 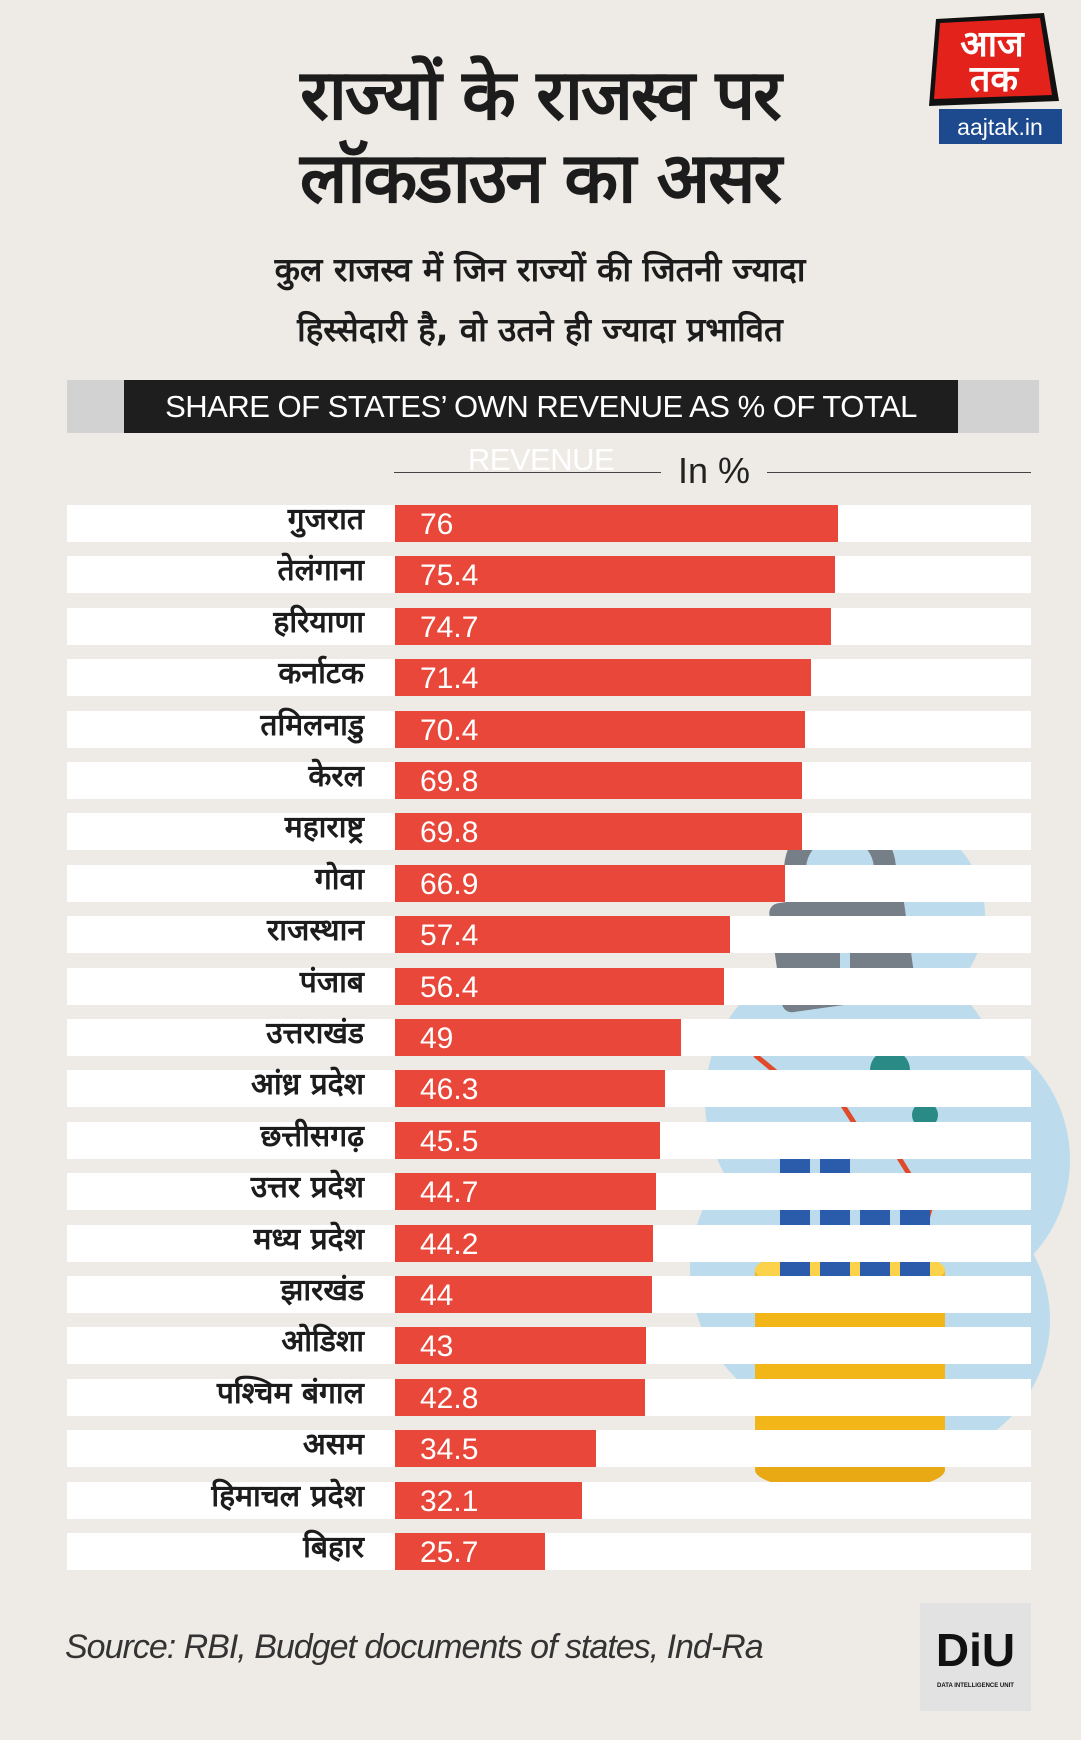 What do you see at coordinates (449, 1501) in the screenshot?
I see `data-label: 32.1` at bounding box center [449, 1501].